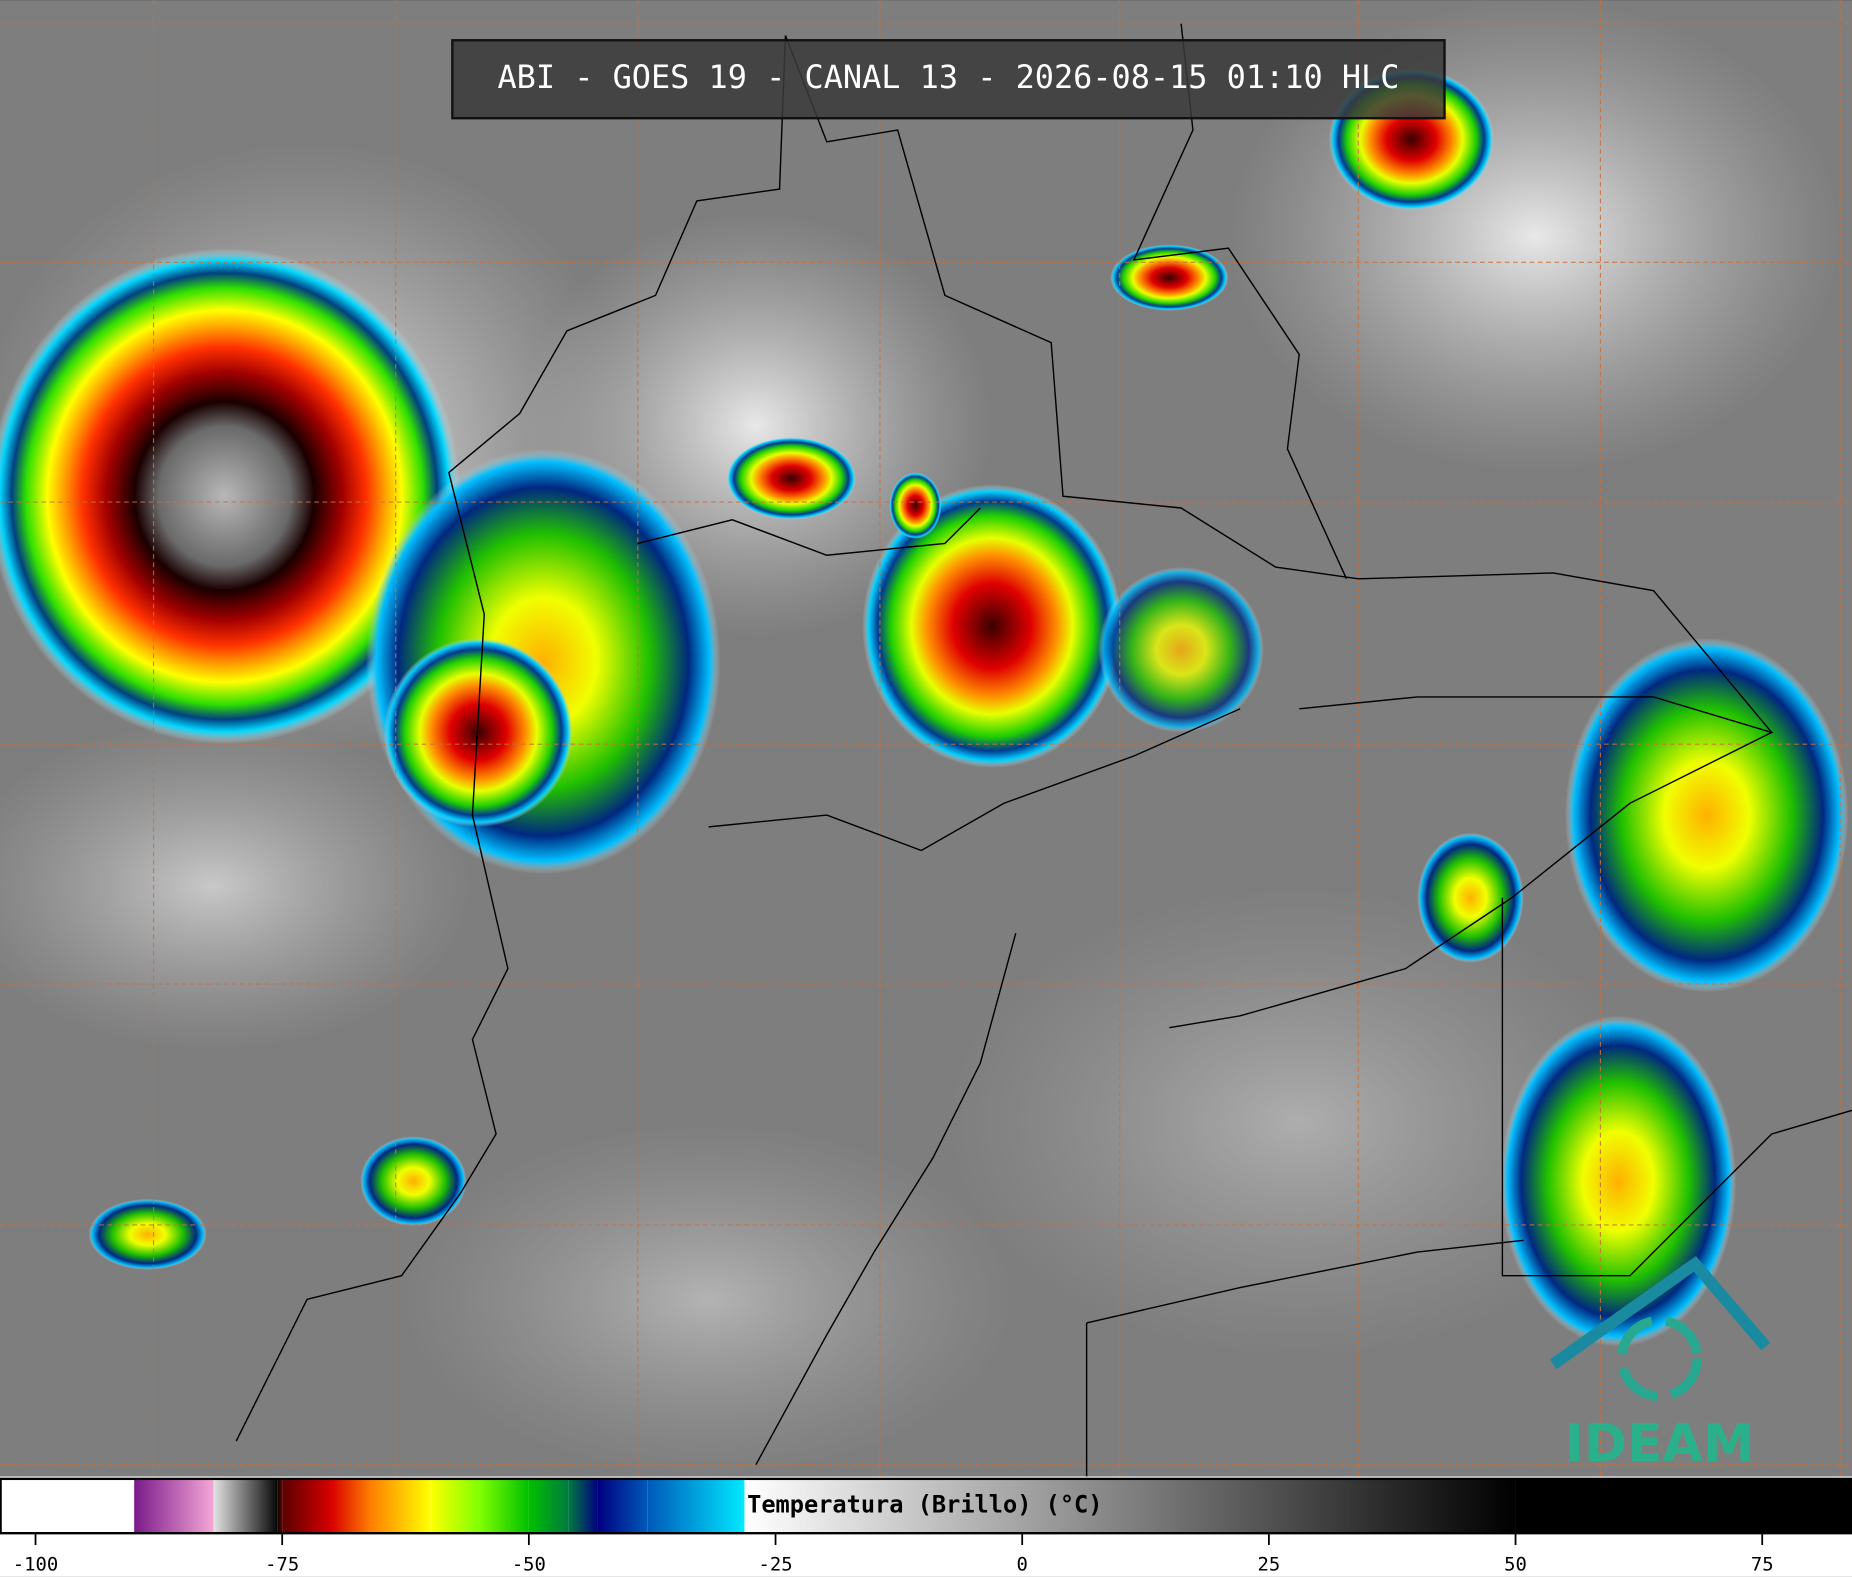 This screenshot has height=1577, width=1852. I want to click on tick-label: -100, so click(35, 1565).